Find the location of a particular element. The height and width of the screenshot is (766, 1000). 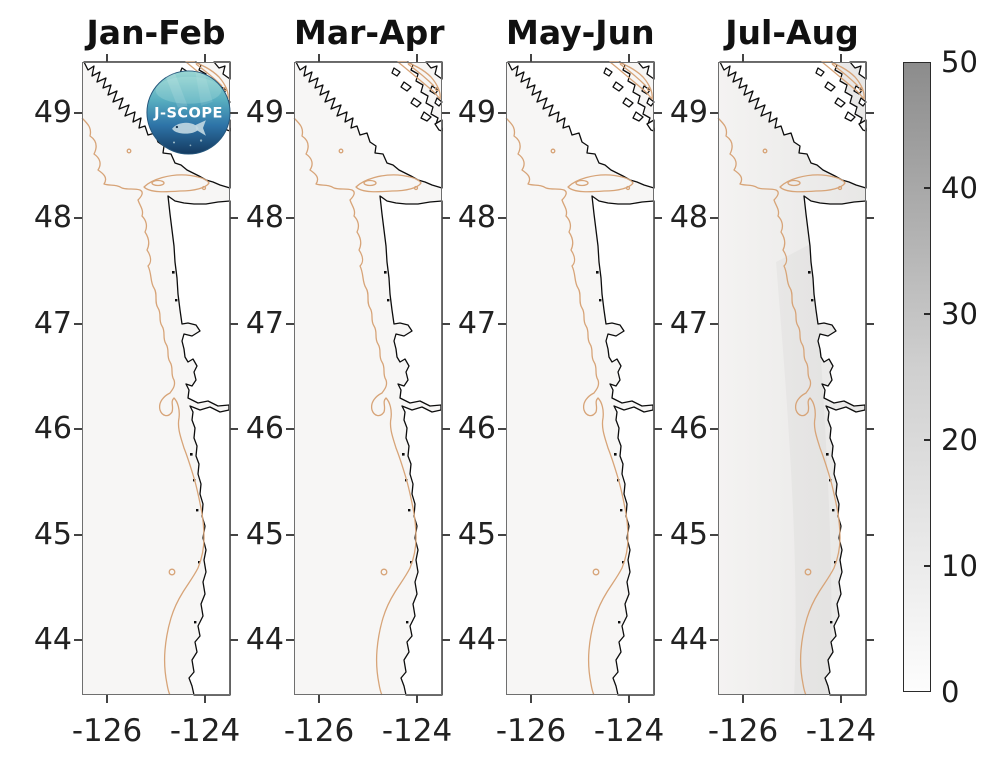

map-panel-jul-aug is located at coordinates (792, 378).